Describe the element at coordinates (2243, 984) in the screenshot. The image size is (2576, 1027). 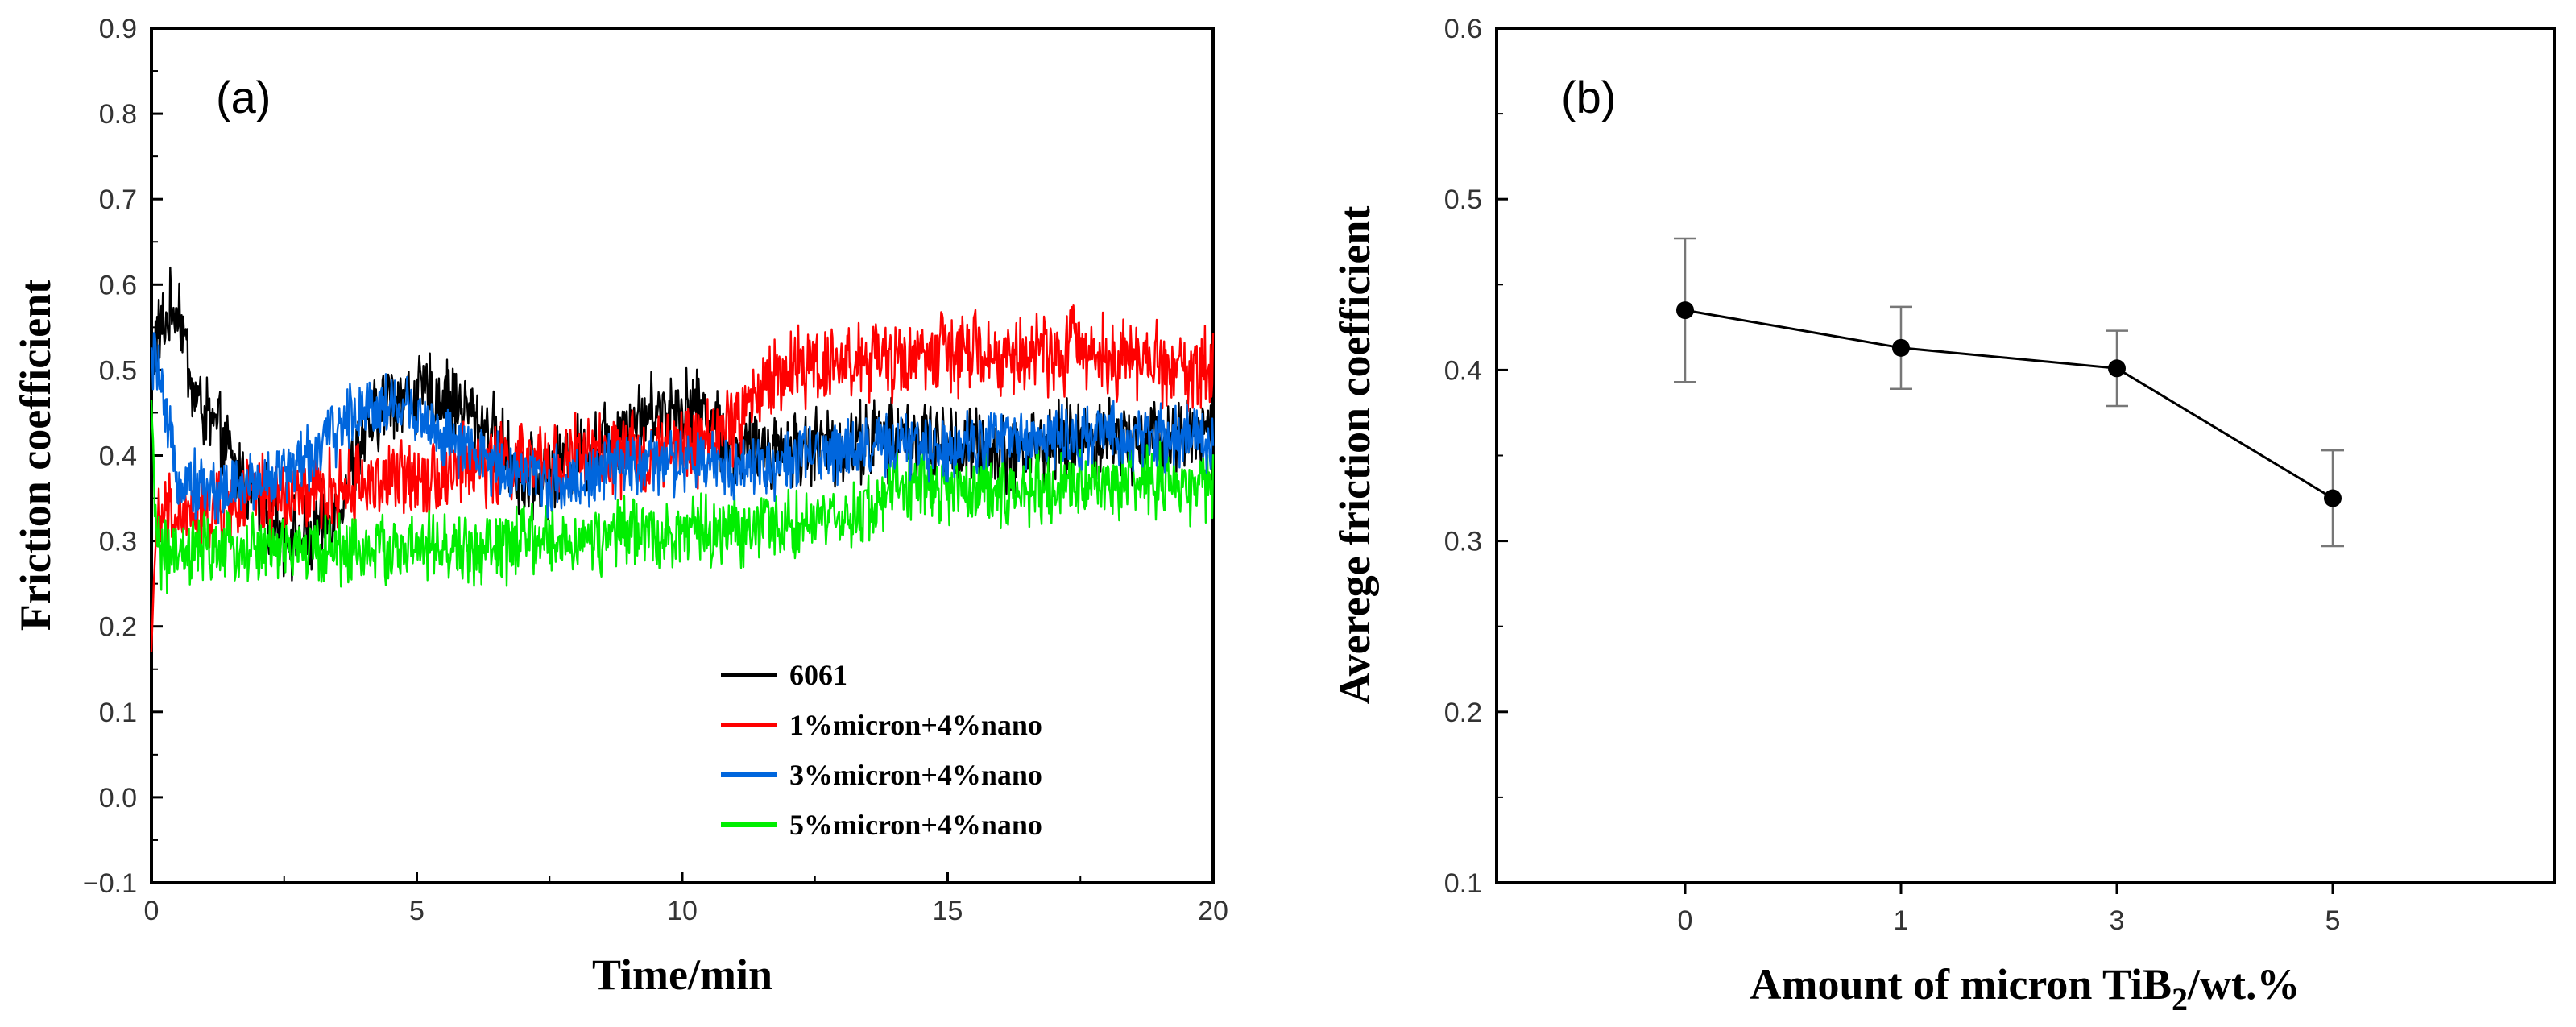
I see `panel-b-x-axis-title-suffix: /wt.%` at that location.